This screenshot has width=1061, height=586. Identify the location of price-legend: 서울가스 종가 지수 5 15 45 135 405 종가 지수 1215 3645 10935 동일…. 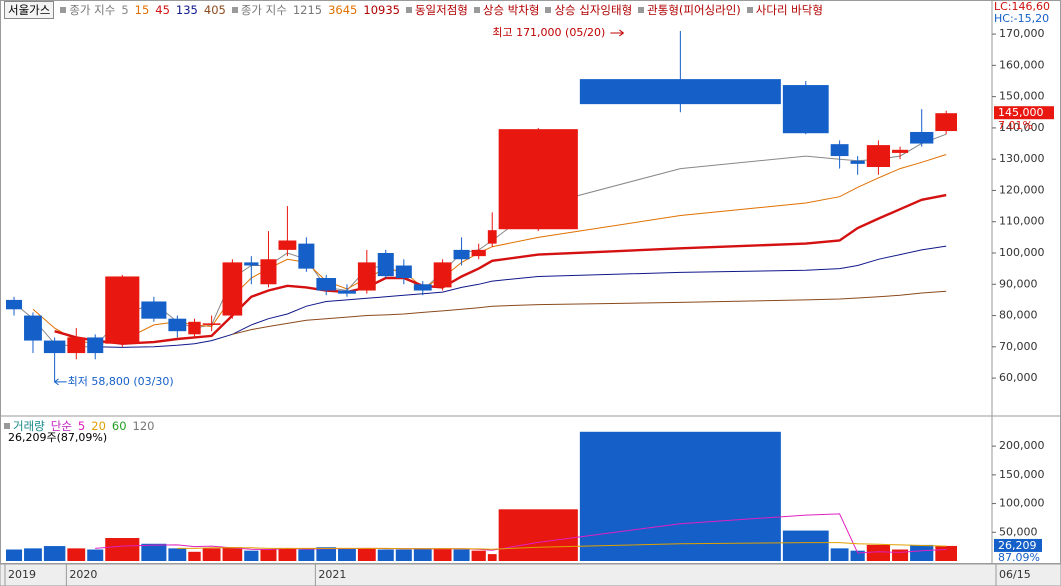
(413, 10).